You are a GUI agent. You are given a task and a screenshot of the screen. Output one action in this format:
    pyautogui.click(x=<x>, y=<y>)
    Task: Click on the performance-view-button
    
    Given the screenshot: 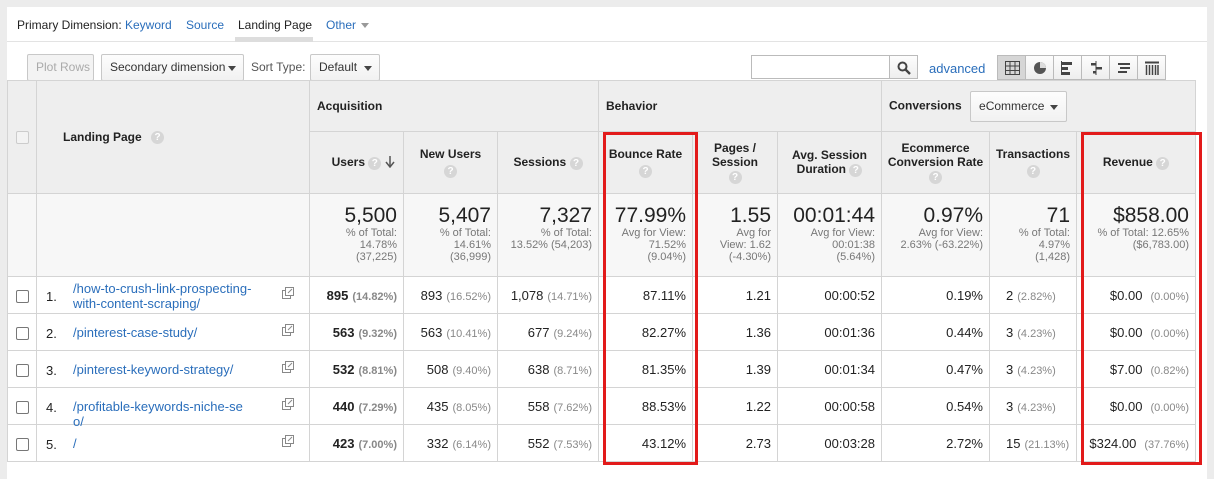 What is the action you would take?
    pyautogui.click(x=1067, y=67)
    